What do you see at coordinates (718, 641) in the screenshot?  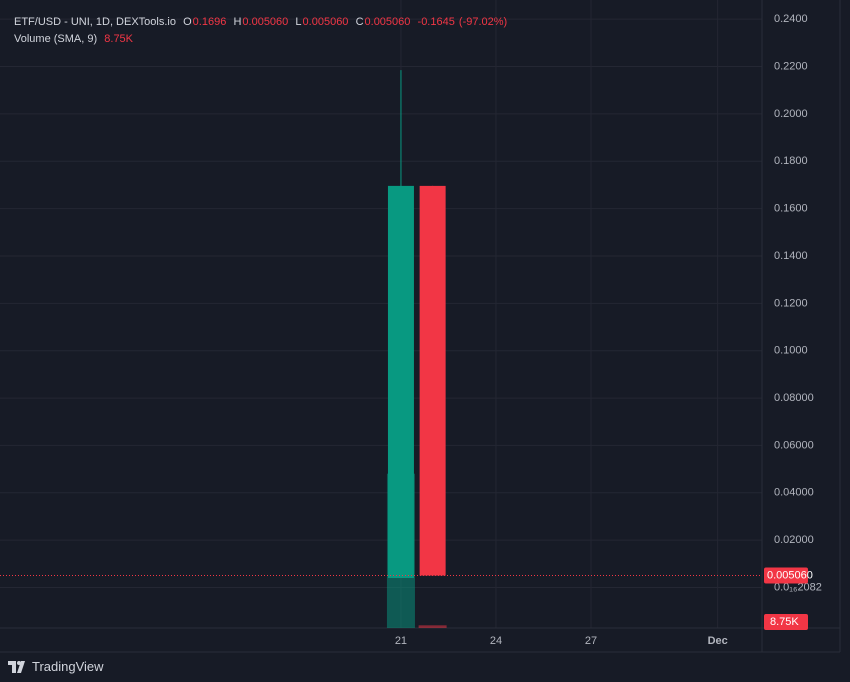 I see `x-tick-label: Dec` at bounding box center [718, 641].